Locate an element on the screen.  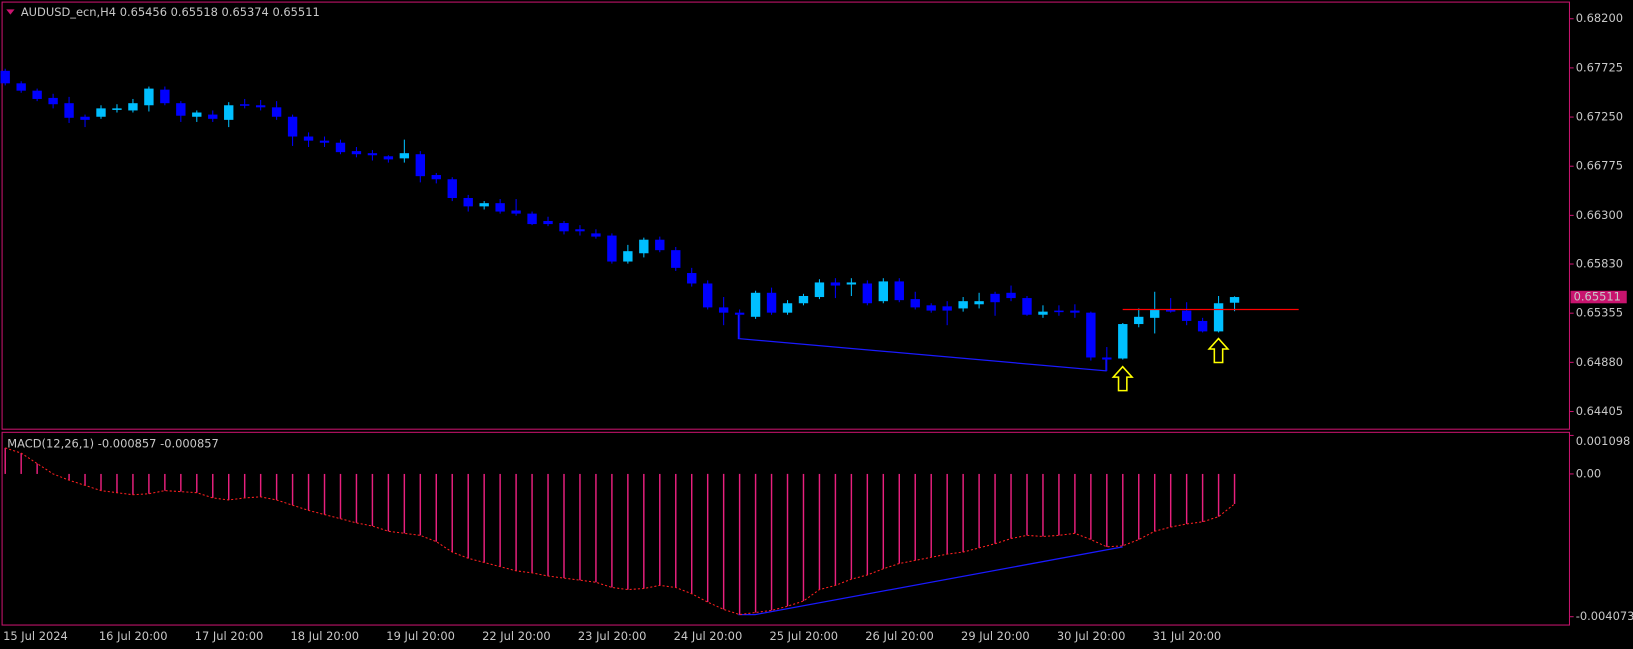
buy-arrow is located at coordinates (1122, 378).